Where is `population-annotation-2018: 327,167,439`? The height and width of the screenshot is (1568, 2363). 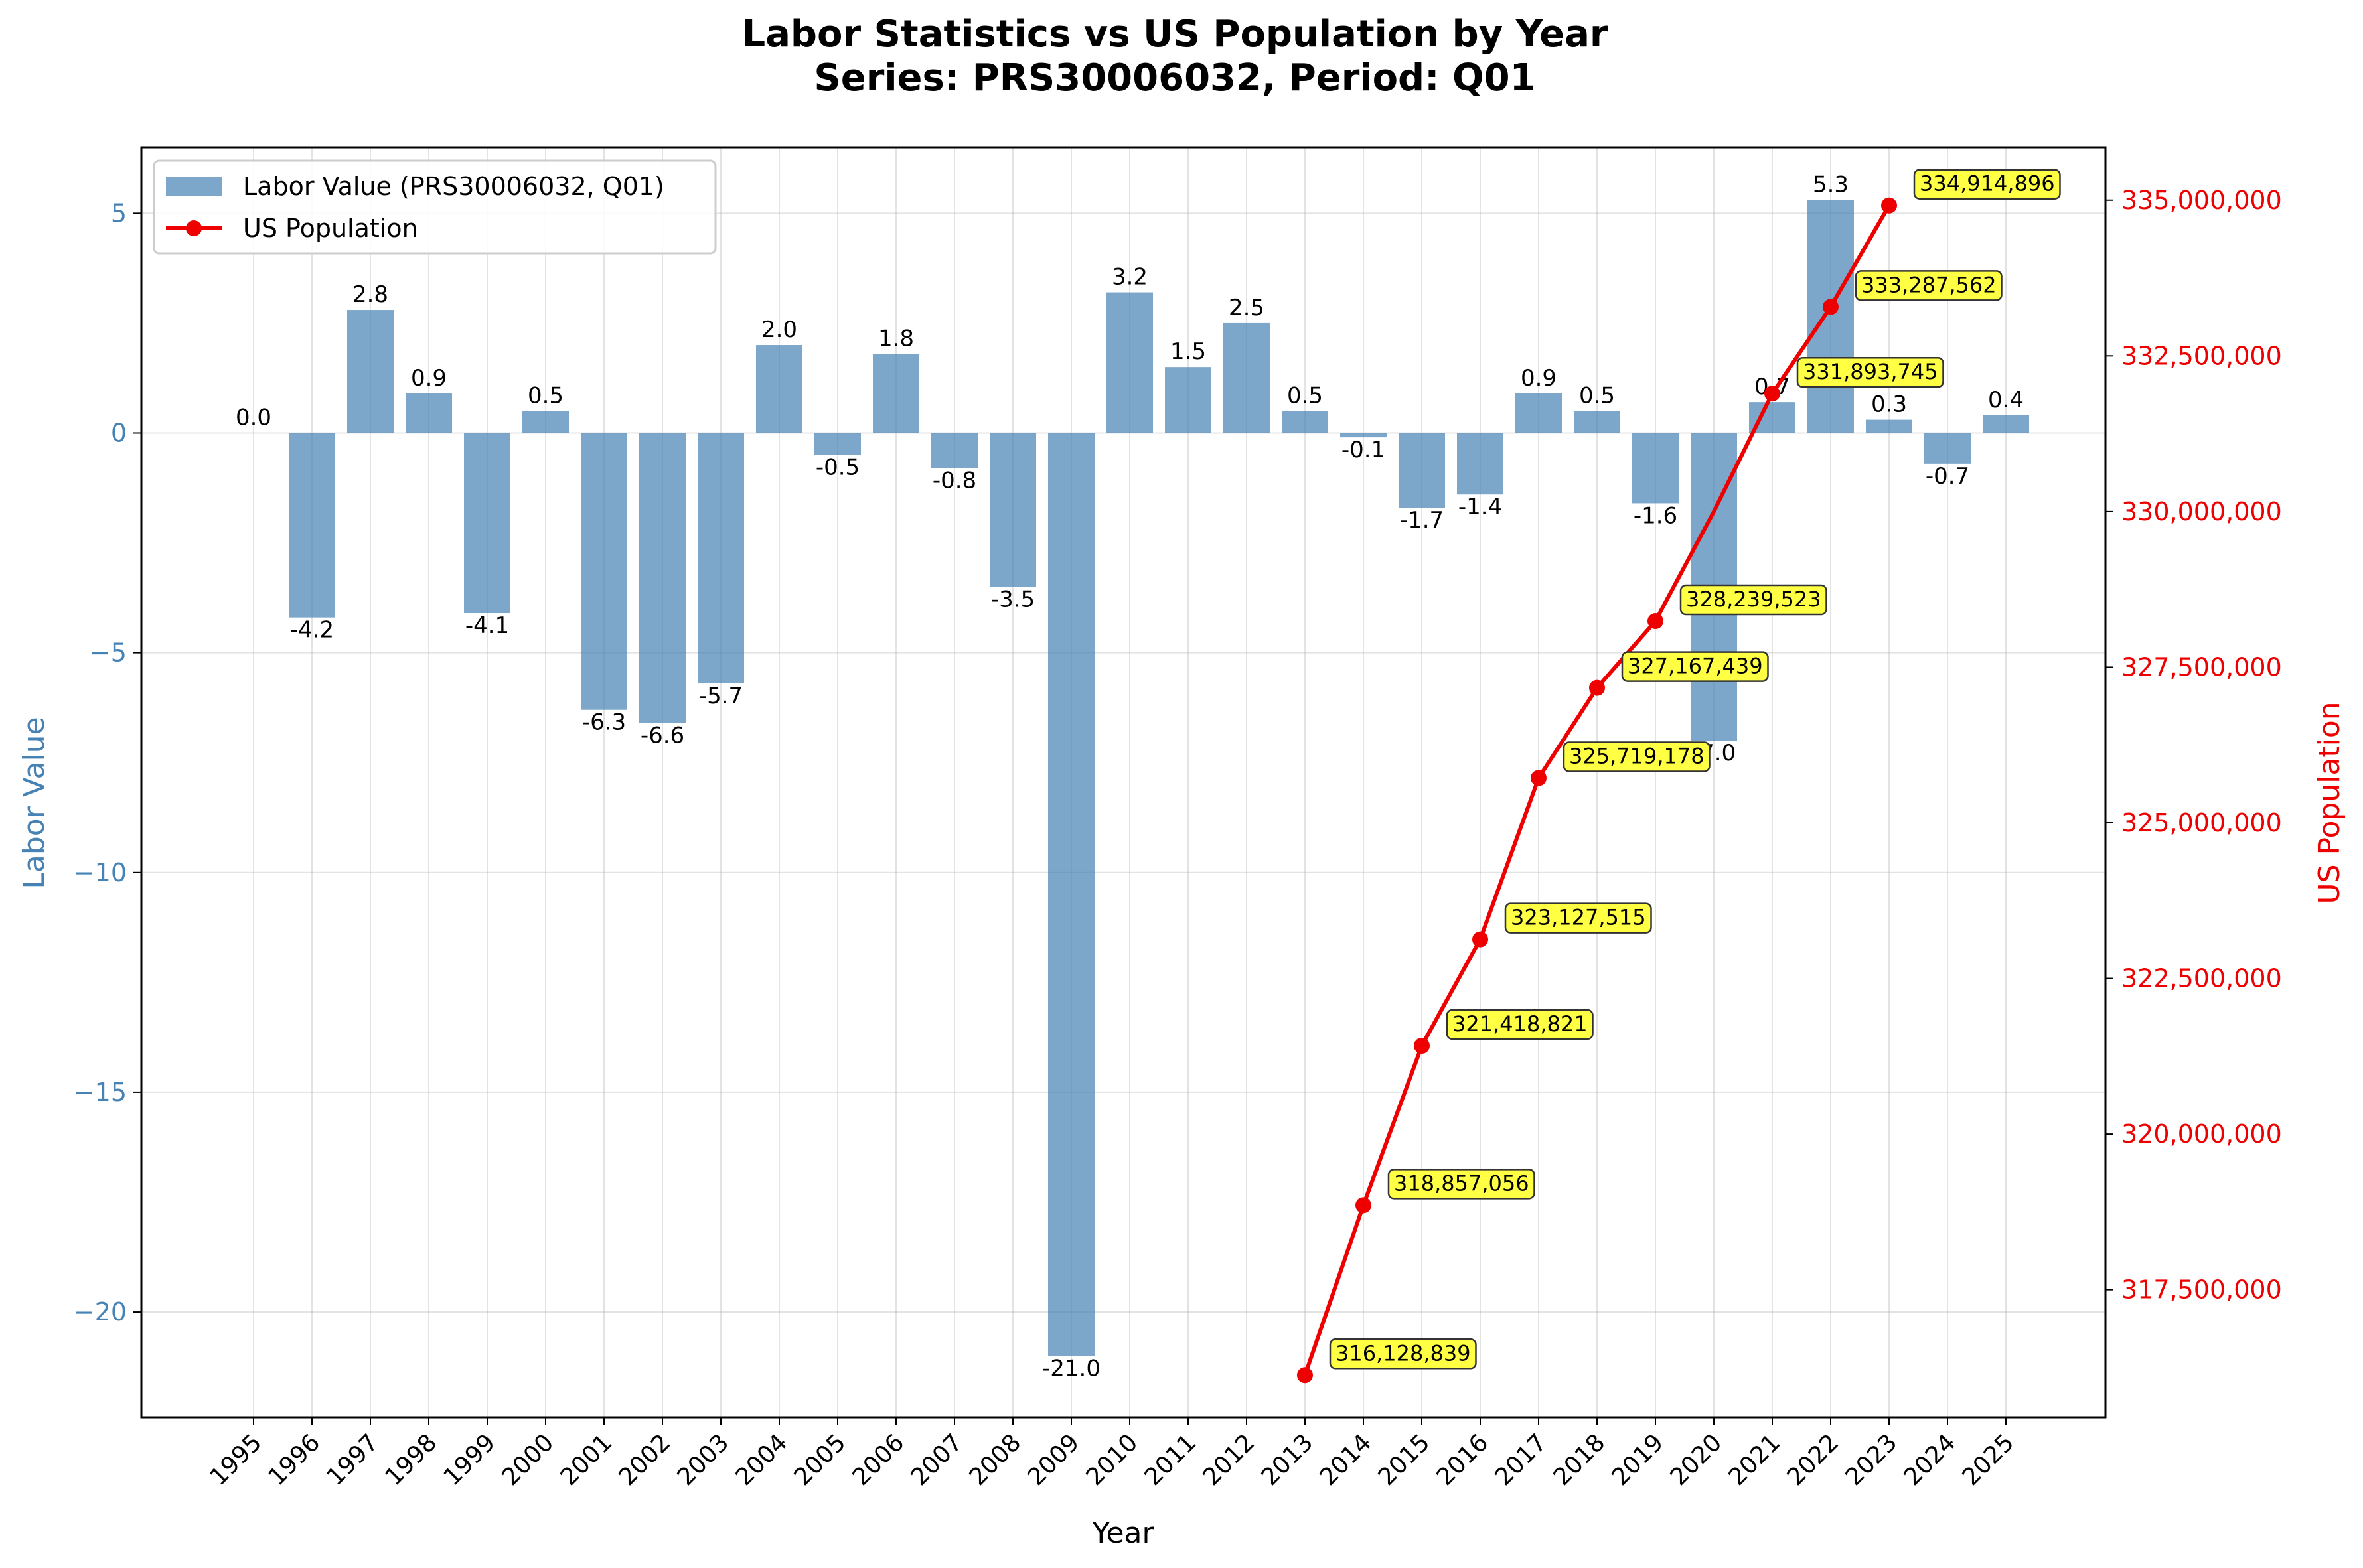 population-annotation-2018: 327,167,439 is located at coordinates (1696, 666).